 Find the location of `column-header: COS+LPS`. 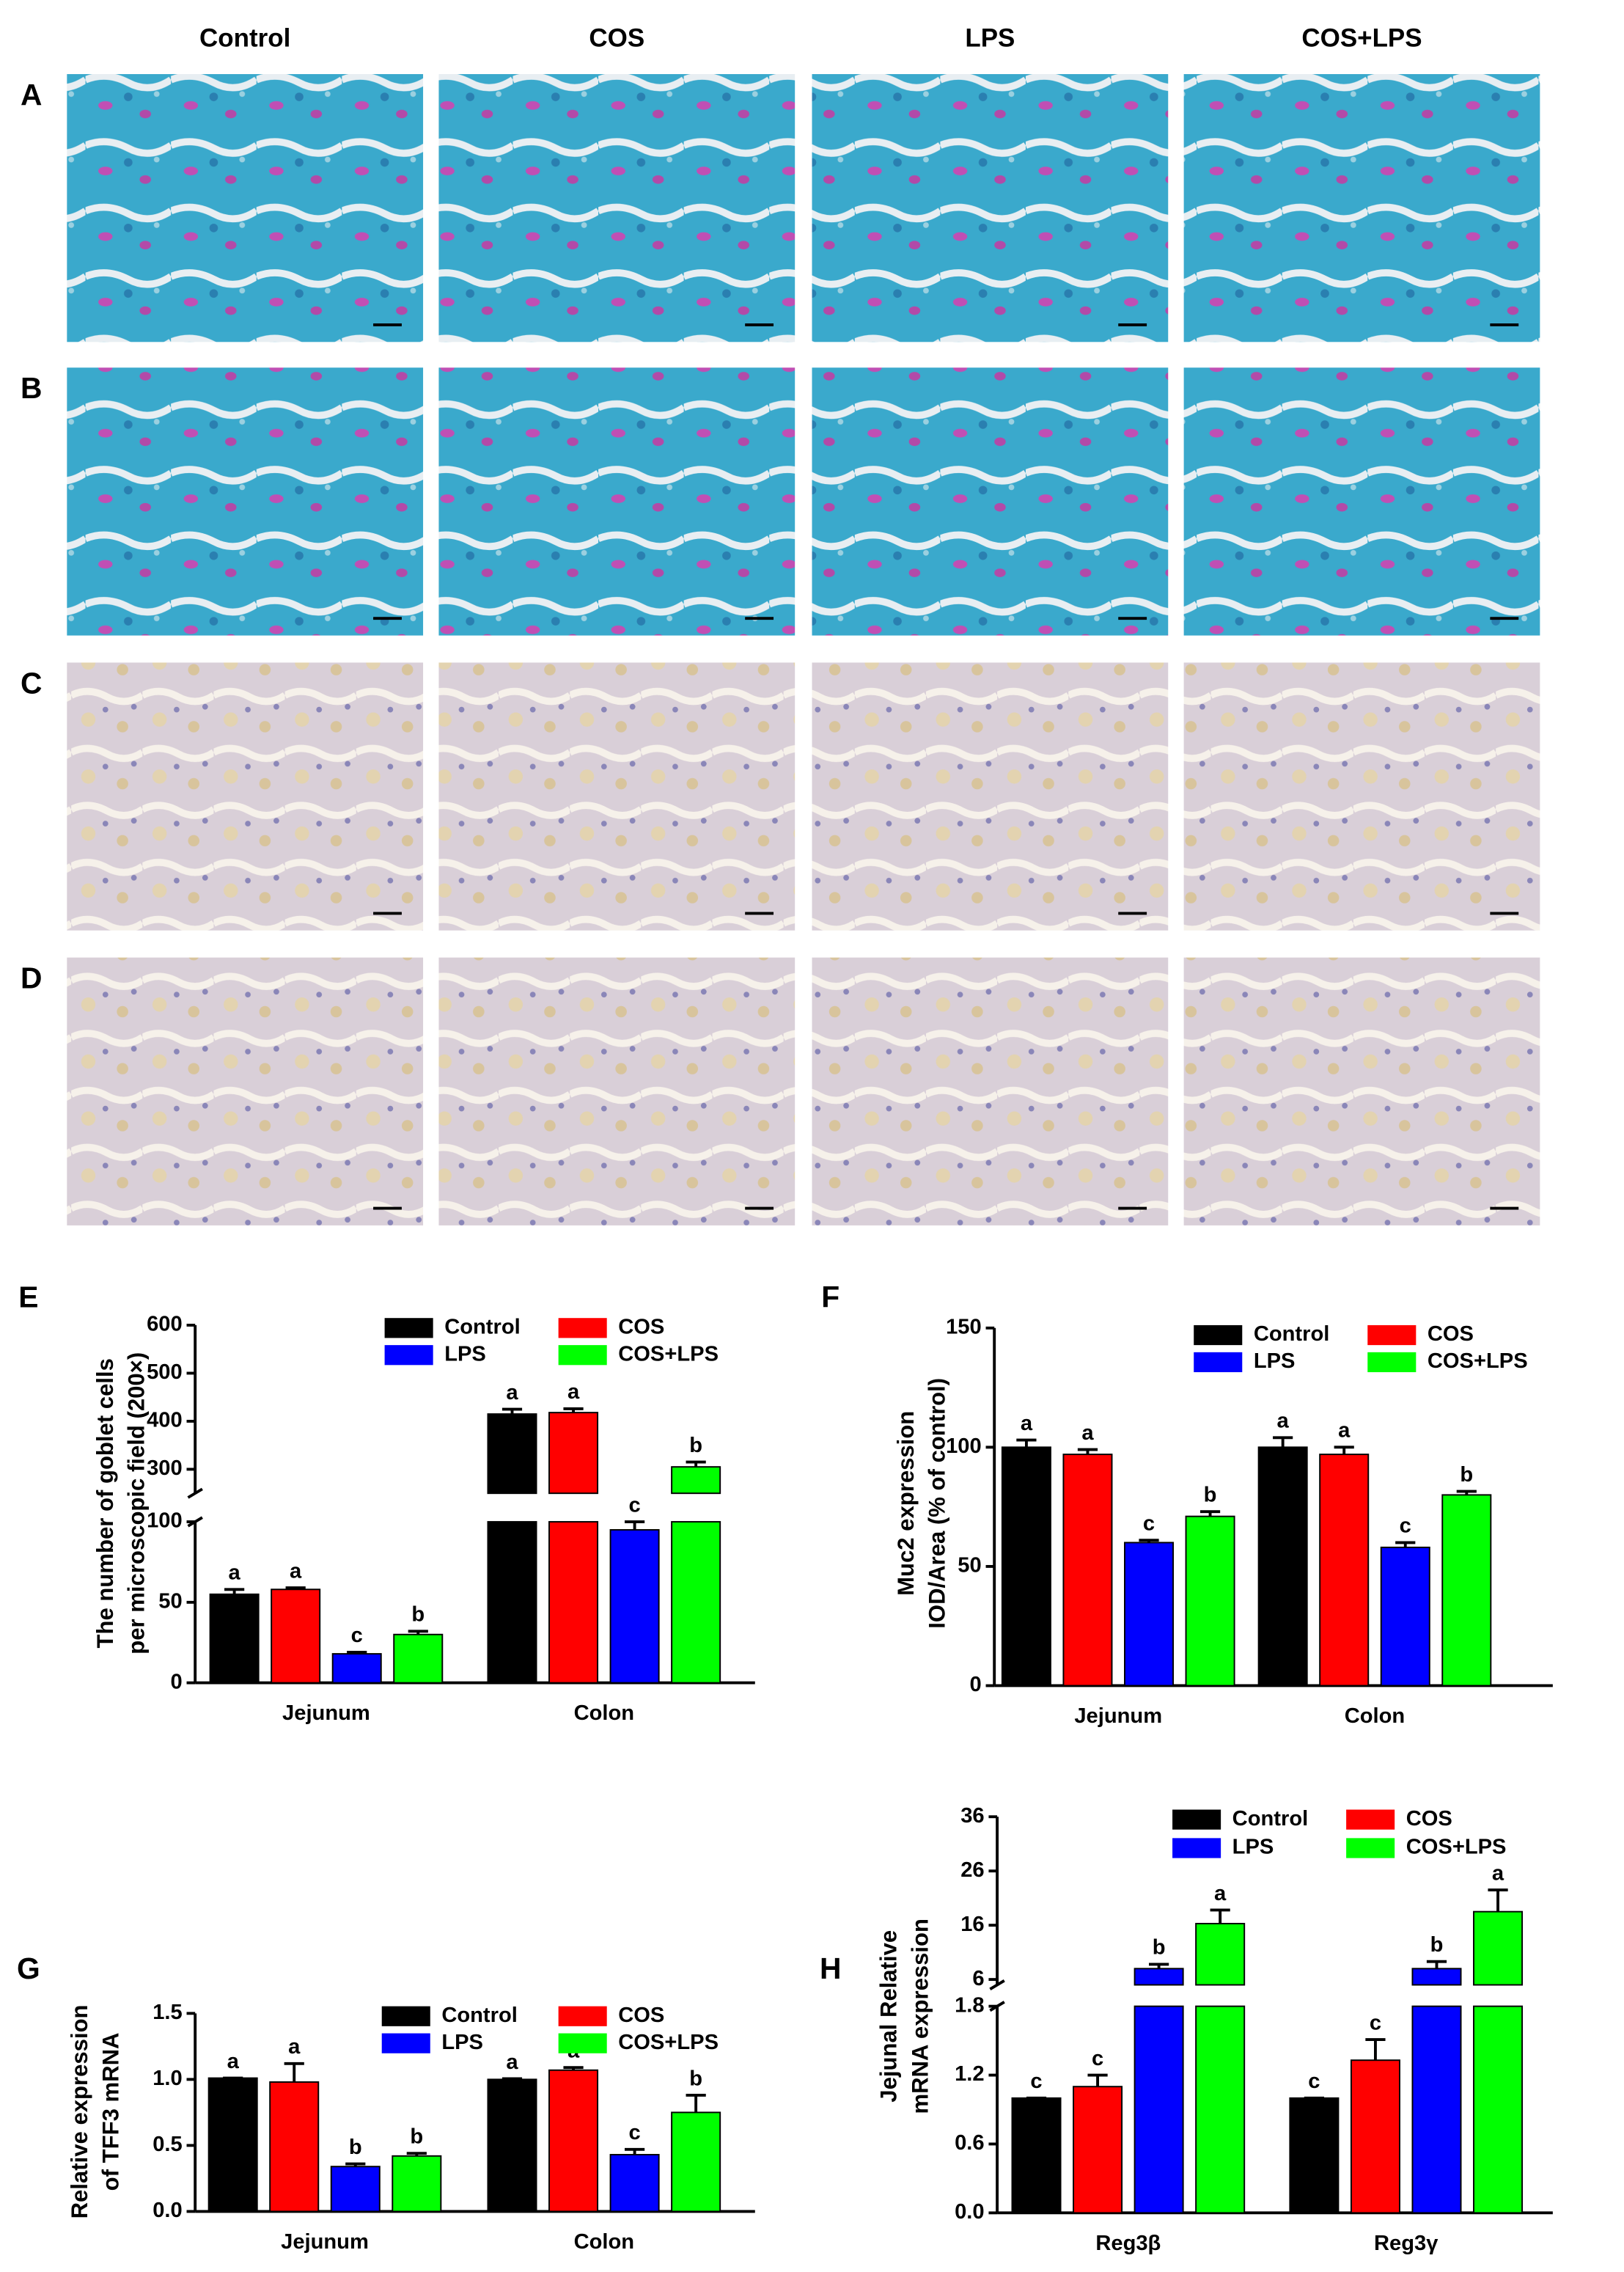

column-header: COS+LPS is located at coordinates (1361, 38).